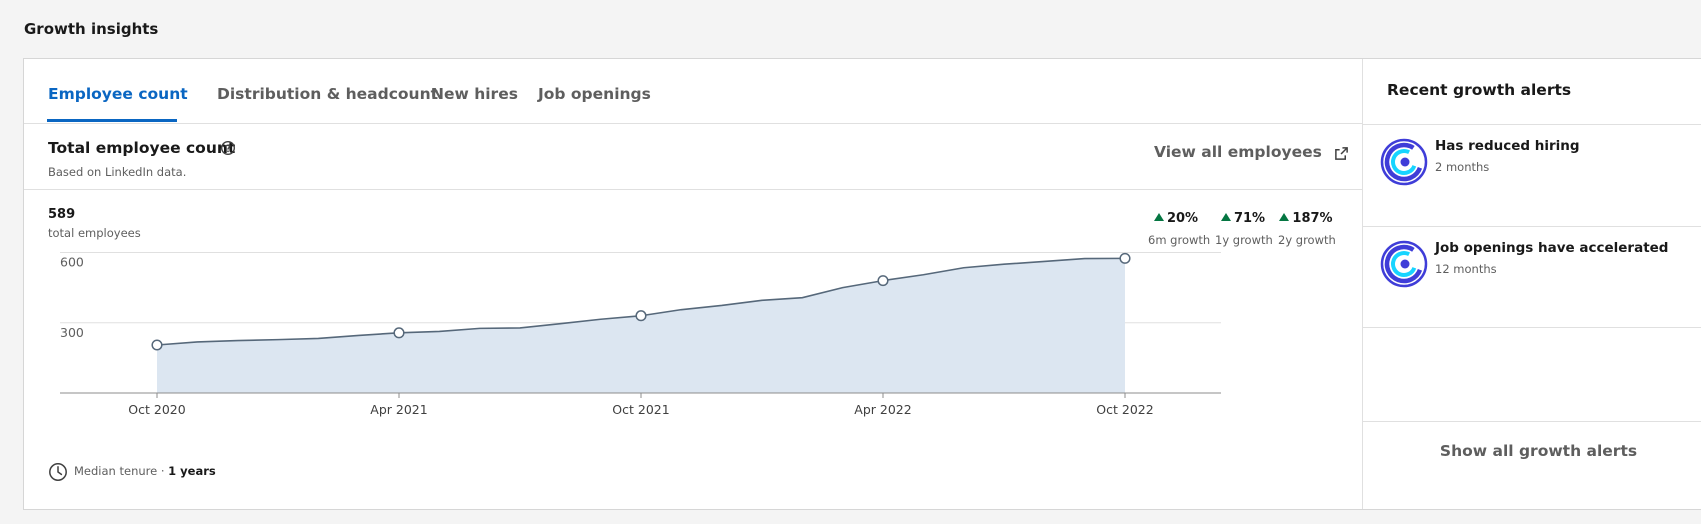 This screenshot has height=524, width=1701. Describe the element at coordinates (594, 94) in the screenshot. I see `tab-job-openings: Job openings` at that location.